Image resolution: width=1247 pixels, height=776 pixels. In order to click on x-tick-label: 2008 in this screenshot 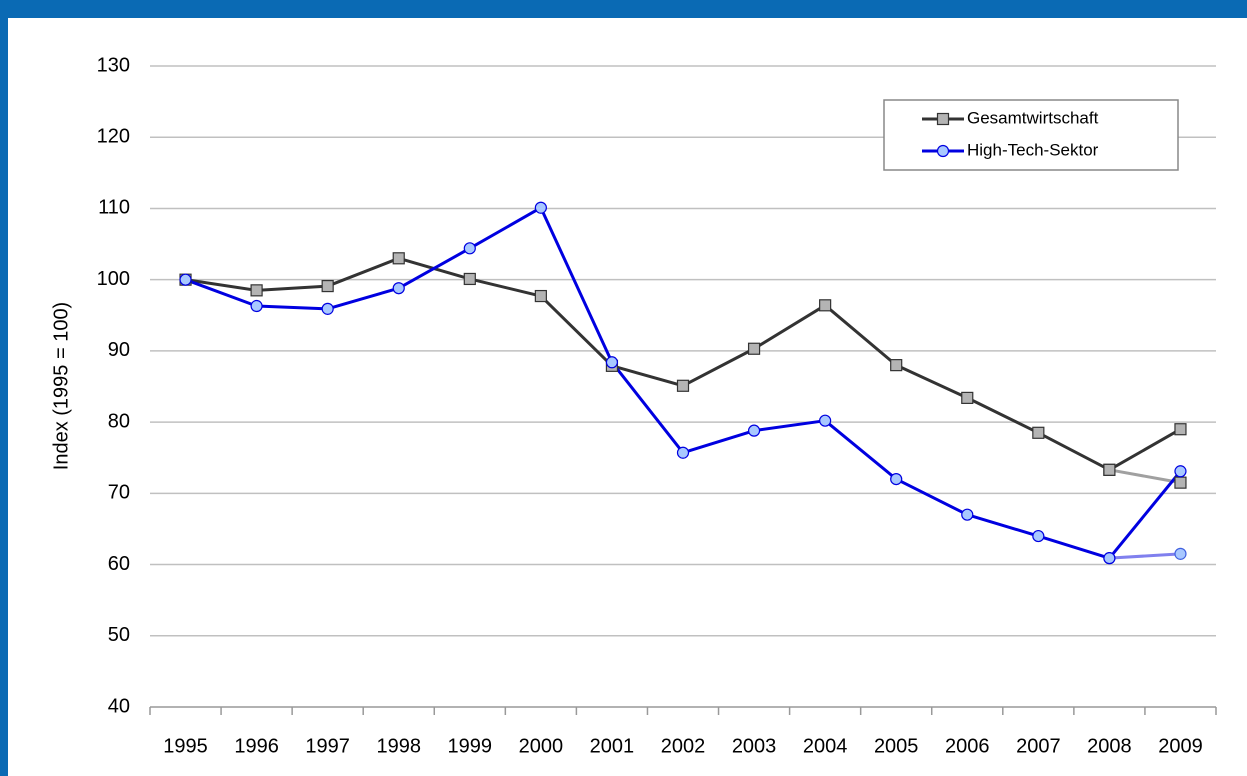, I will do `click(1109, 746)`.